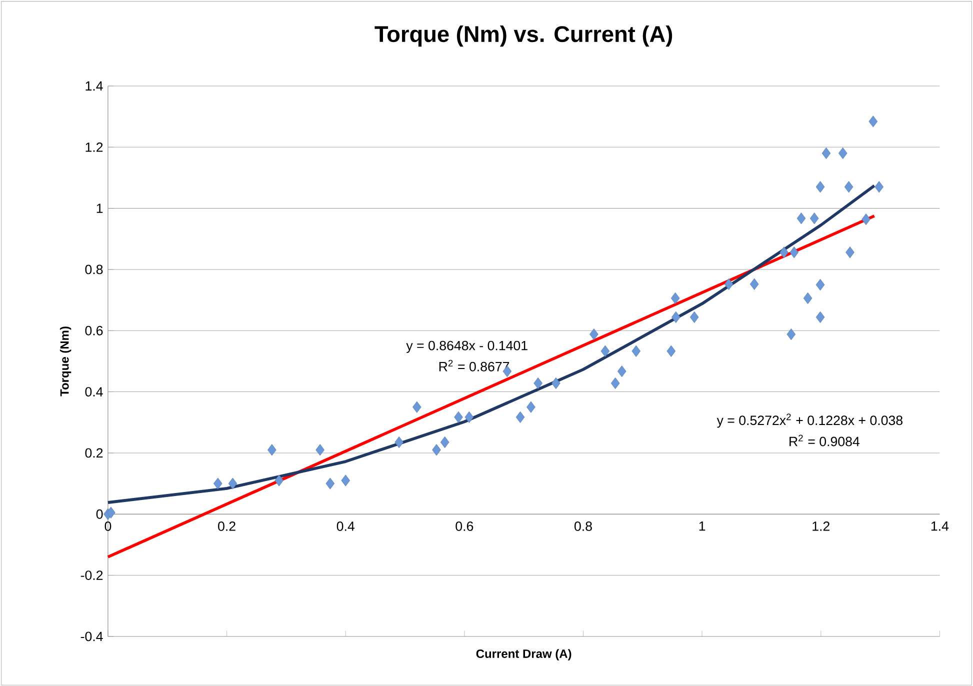  Describe the element at coordinates (94, 147) in the screenshot. I see `y-tick-label: 1.2` at that location.